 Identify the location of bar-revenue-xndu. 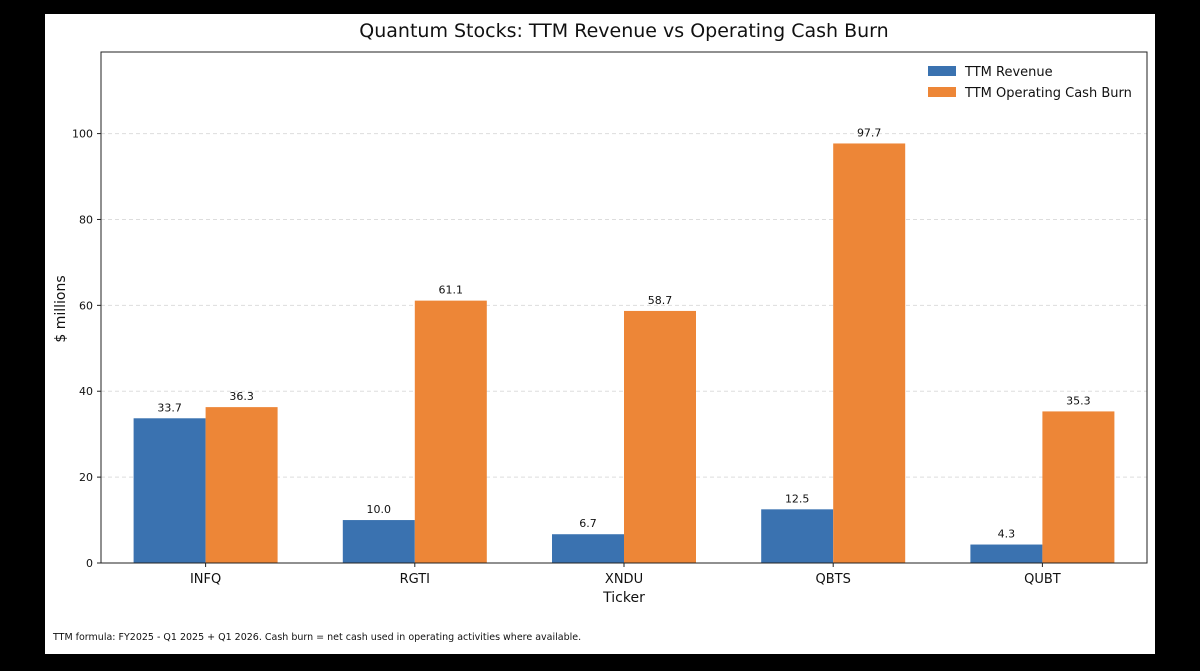
(588, 548).